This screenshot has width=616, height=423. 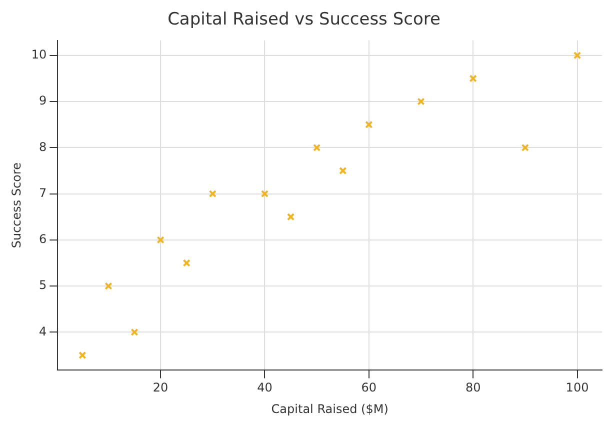 What do you see at coordinates (329, 409) in the screenshot?
I see `x-axis-title: Capital Raised ($M)` at bounding box center [329, 409].